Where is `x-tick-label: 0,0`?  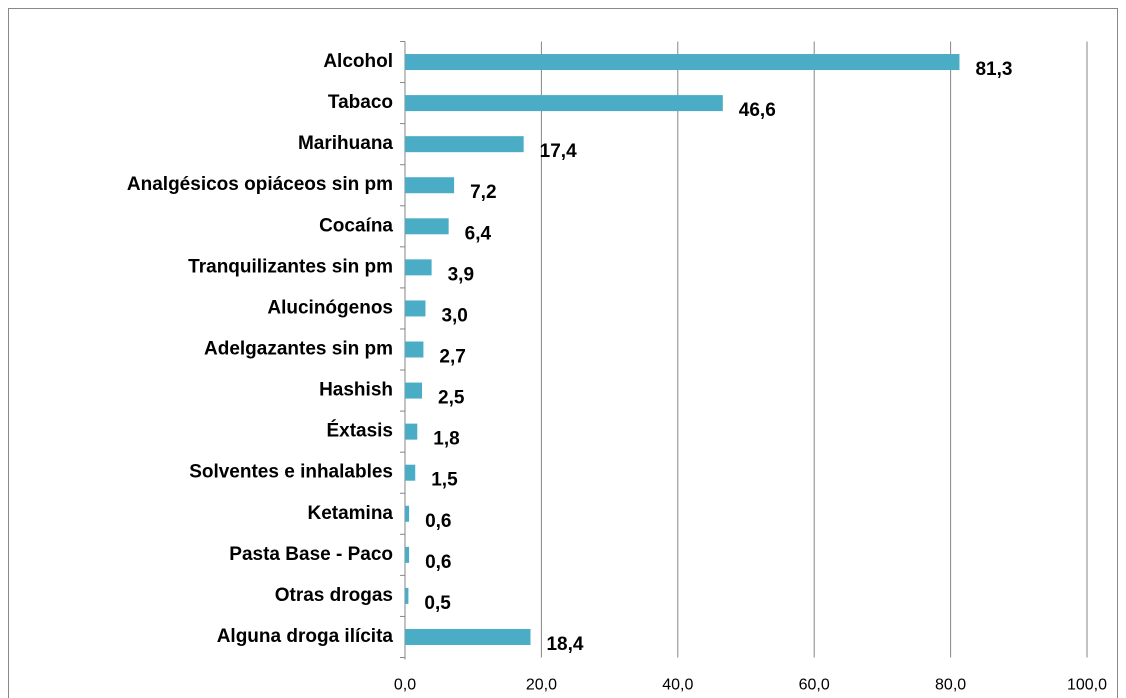
x-tick-label: 0,0 is located at coordinates (405, 685).